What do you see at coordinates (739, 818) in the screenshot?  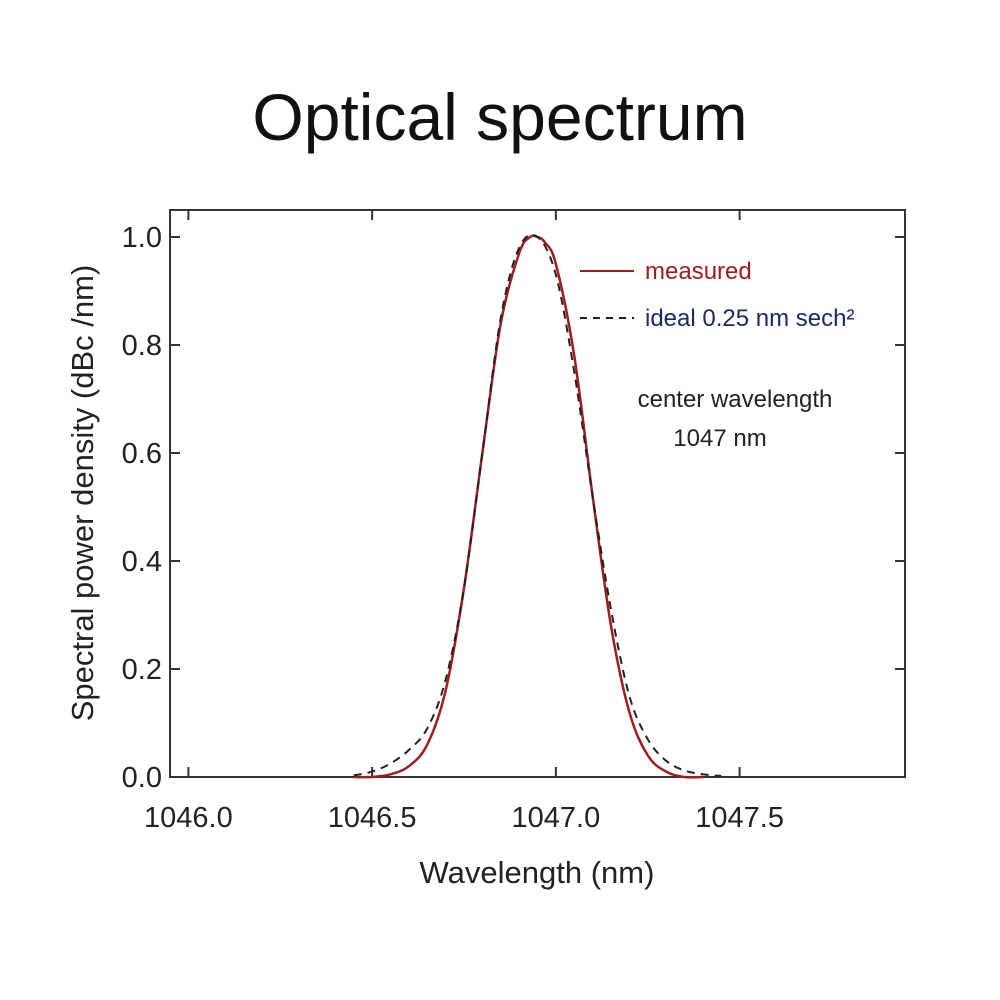 I see `x-tick-label: 1047.5` at bounding box center [739, 818].